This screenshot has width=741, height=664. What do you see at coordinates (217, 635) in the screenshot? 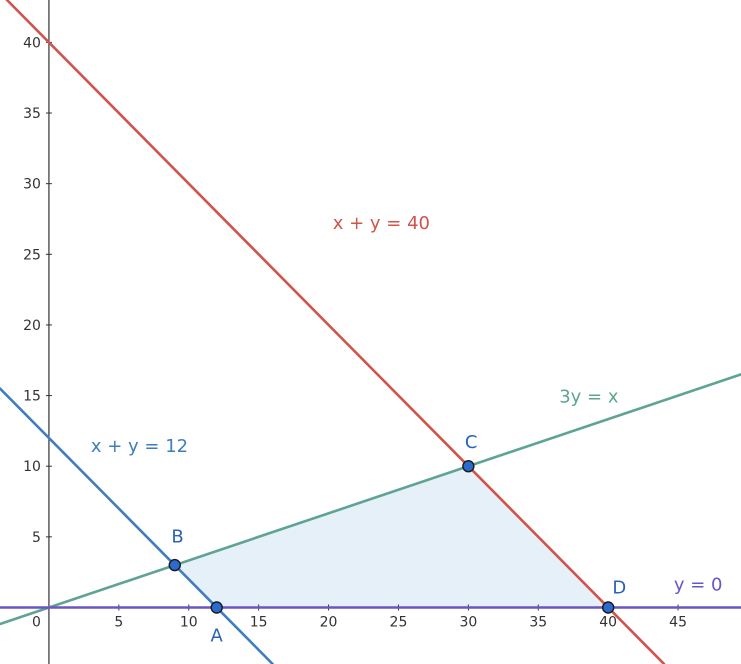
I see `point-label-a: A` at bounding box center [217, 635].